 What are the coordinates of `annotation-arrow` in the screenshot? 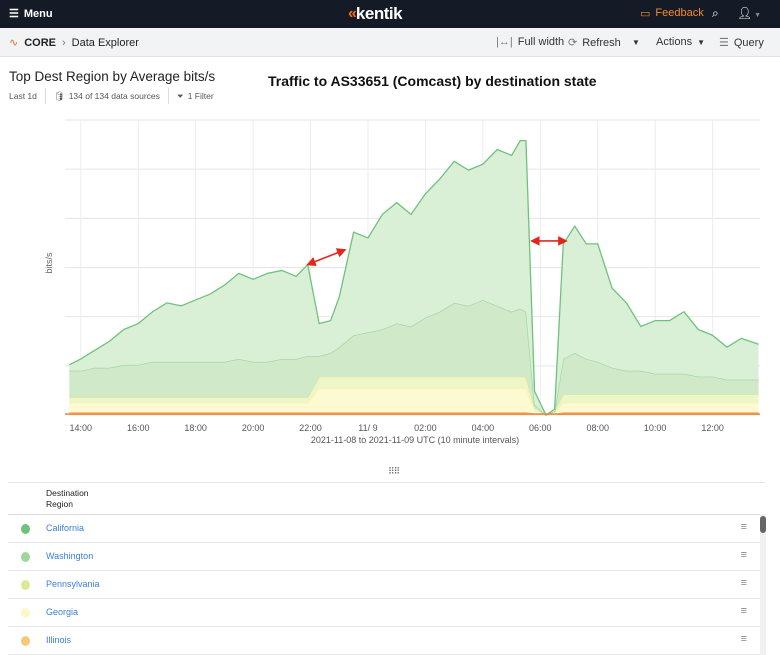 It's located at (326, 257).